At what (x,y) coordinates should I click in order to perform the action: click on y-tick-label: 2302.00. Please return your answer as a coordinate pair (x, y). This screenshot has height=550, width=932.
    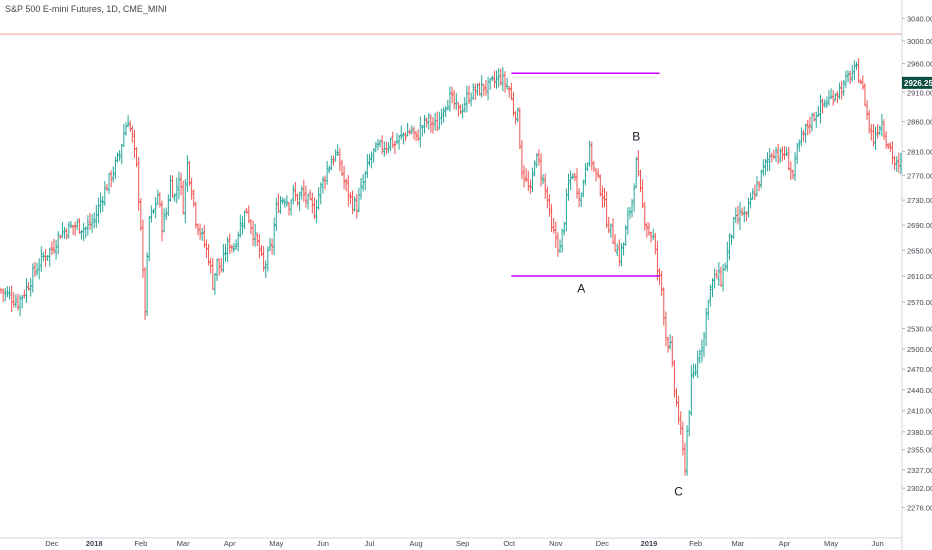
    Looking at the image, I should click on (919, 488).